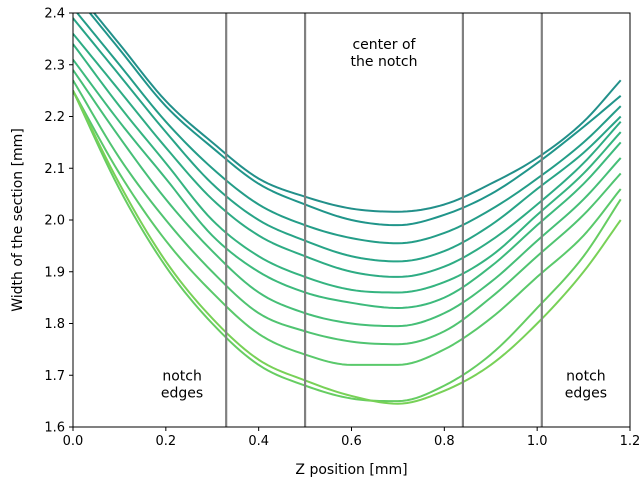 The height and width of the screenshot is (483, 644). Describe the element at coordinates (54, 428) in the screenshot. I see `y-tick-label: 1.6` at that location.